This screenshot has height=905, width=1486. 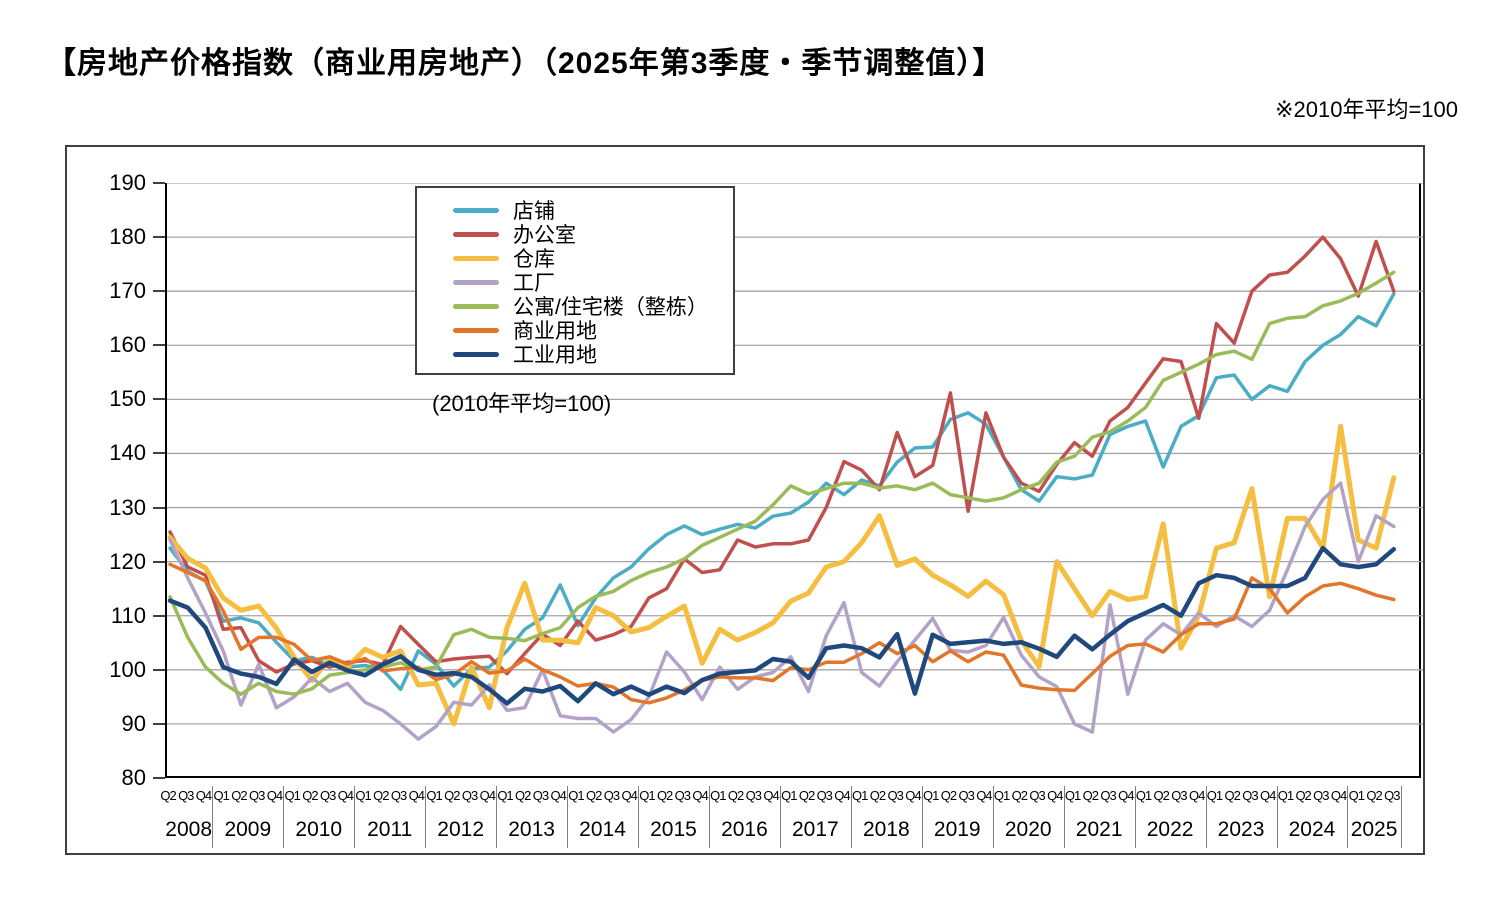 What do you see at coordinates (534, 211) in the screenshot?
I see `legend-label: 店铺` at bounding box center [534, 211].